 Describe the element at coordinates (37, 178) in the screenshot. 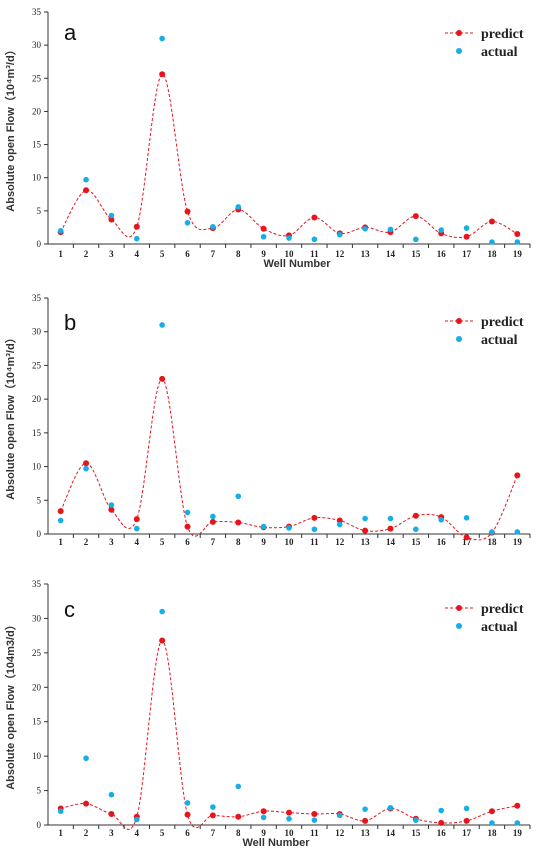

I see `y-tick-label: 10` at that location.